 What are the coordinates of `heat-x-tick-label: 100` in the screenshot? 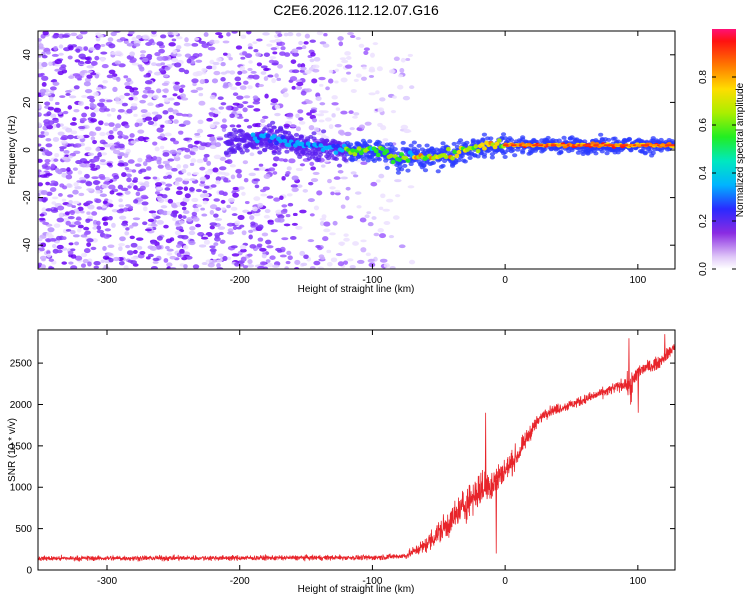 It's located at (637, 280).